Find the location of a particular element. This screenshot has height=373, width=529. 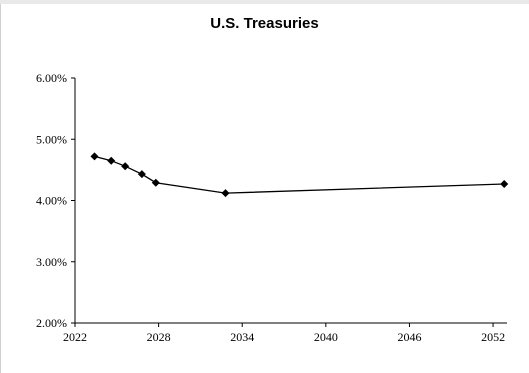

window-top-band is located at coordinates (264, 2).